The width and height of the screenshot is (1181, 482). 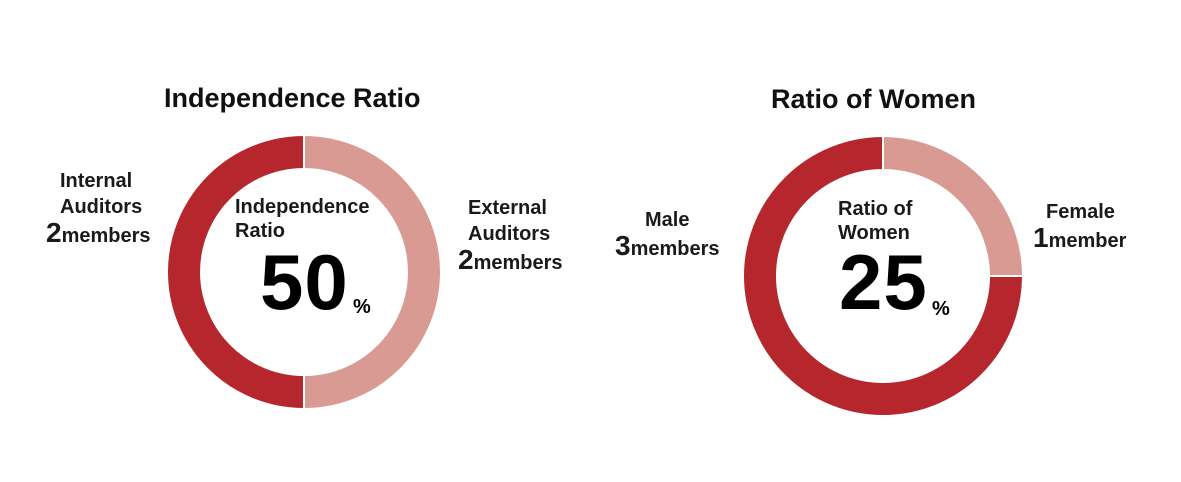 What do you see at coordinates (518, 263) in the screenshot?
I see `external-auditors-unit: members` at bounding box center [518, 263].